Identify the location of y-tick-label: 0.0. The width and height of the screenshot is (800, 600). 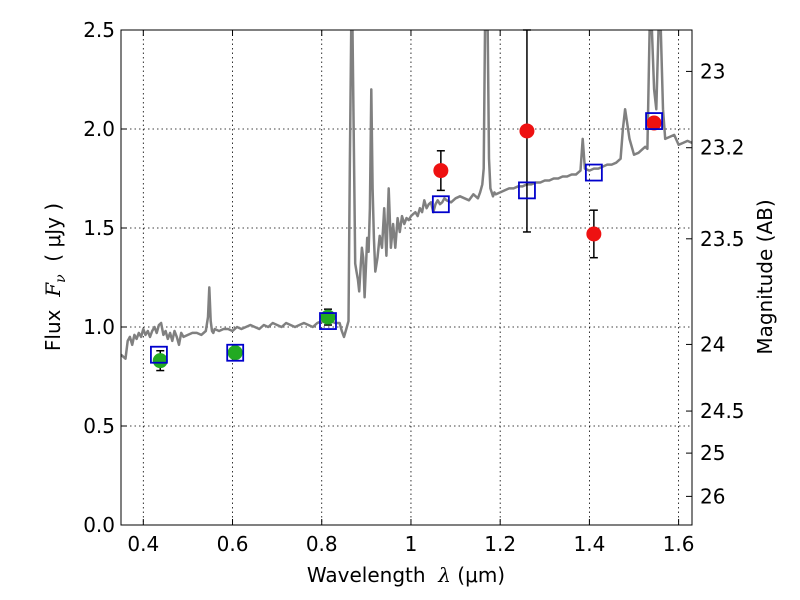
(99, 525).